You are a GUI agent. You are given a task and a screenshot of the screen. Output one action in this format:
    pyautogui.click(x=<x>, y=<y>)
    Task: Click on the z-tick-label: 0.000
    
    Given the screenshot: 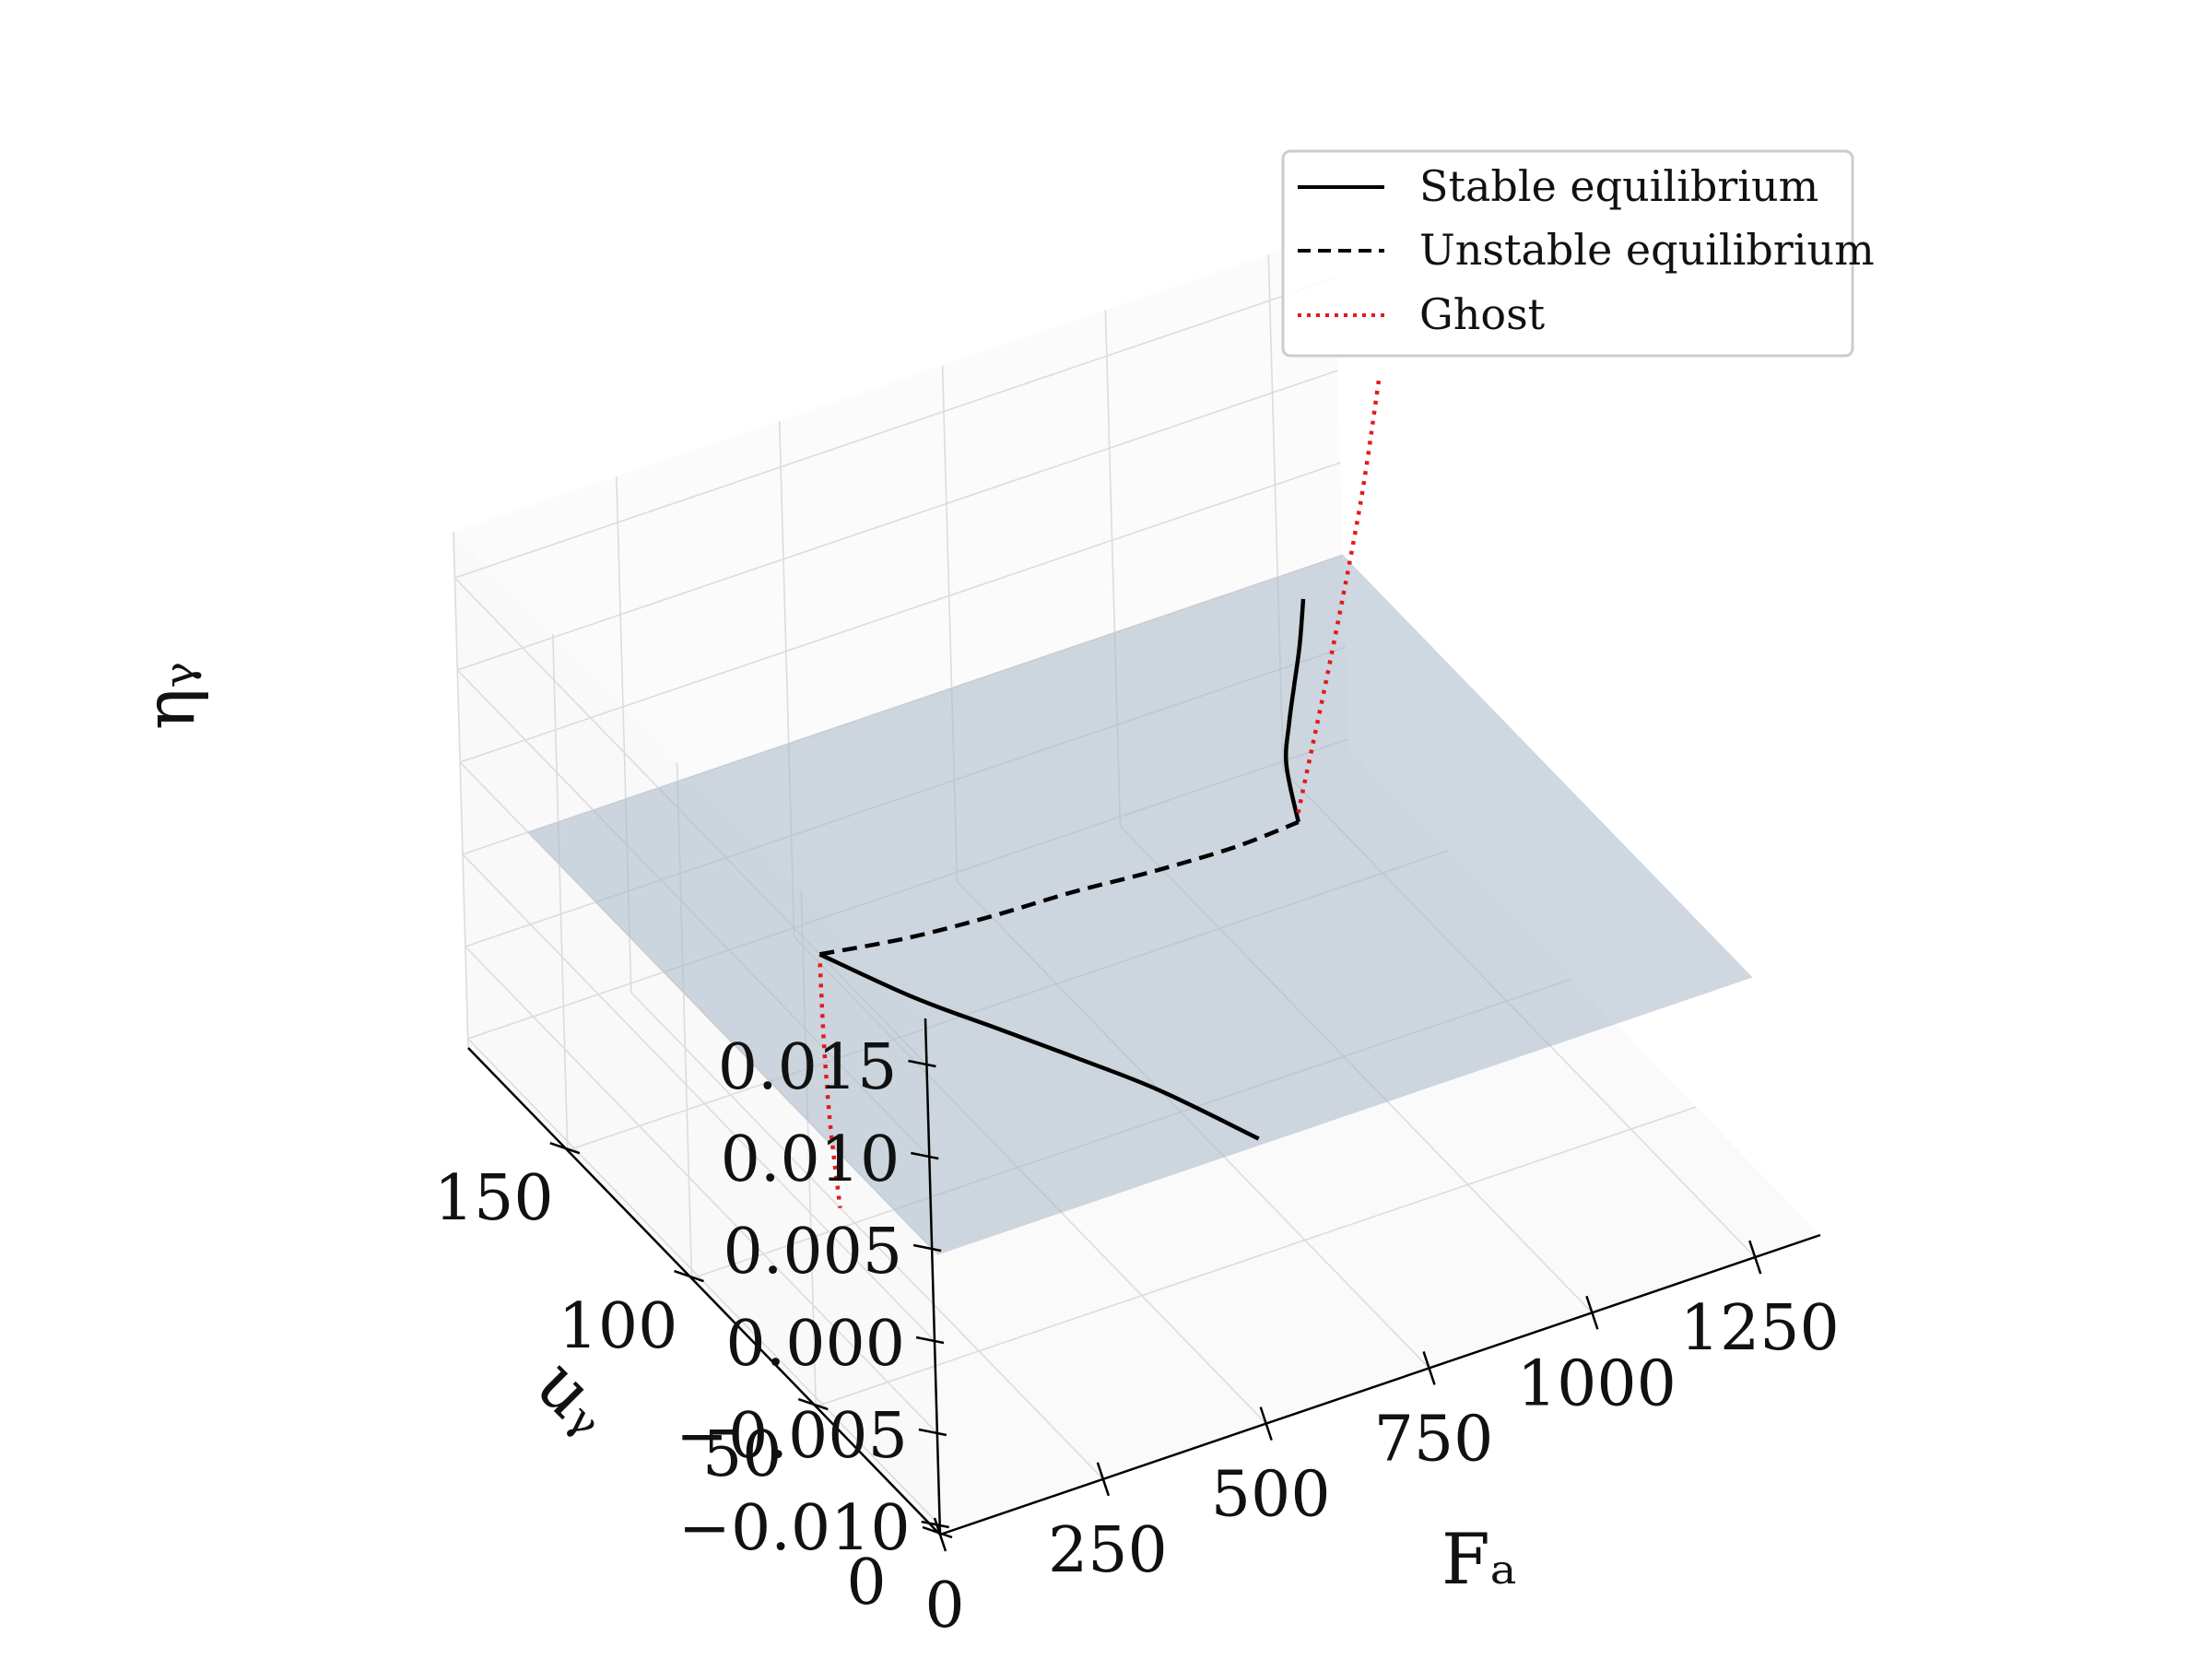 What is the action you would take?
    pyautogui.click(x=815, y=1344)
    